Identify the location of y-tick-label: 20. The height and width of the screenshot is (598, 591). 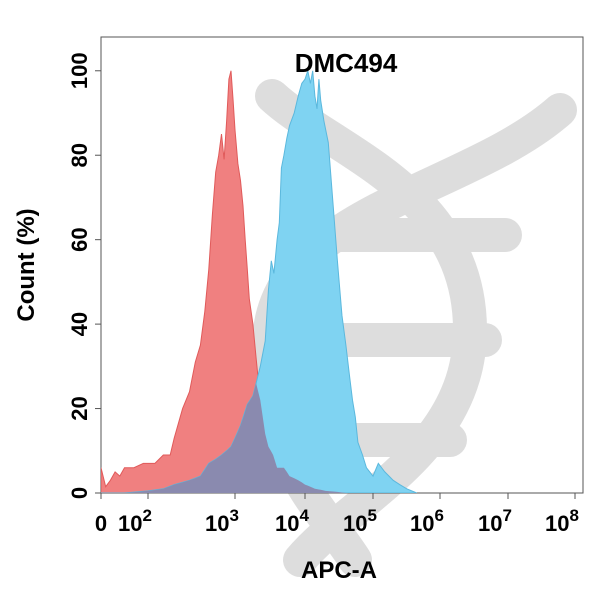
(79, 408).